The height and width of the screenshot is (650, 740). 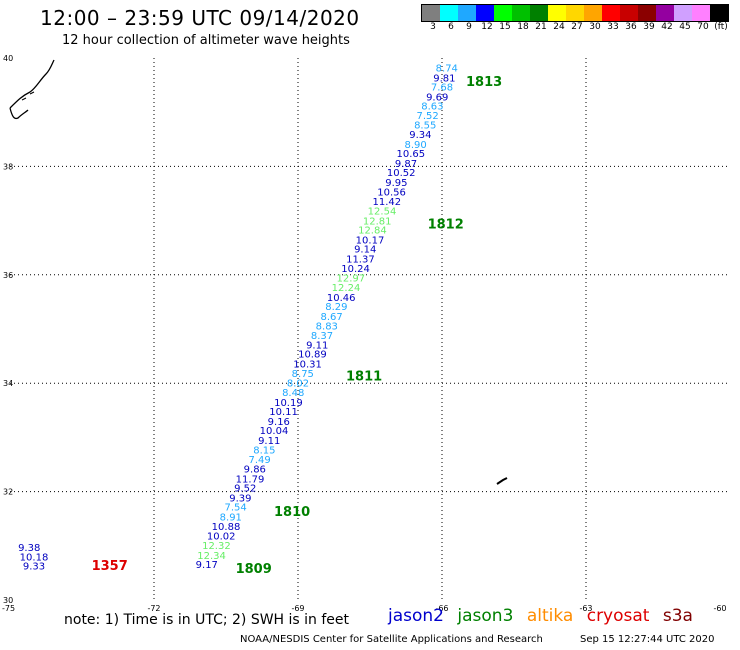 What do you see at coordinates (221, 536) in the screenshot?
I see `swh-value: 10.02` at bounding box center [221, 536].